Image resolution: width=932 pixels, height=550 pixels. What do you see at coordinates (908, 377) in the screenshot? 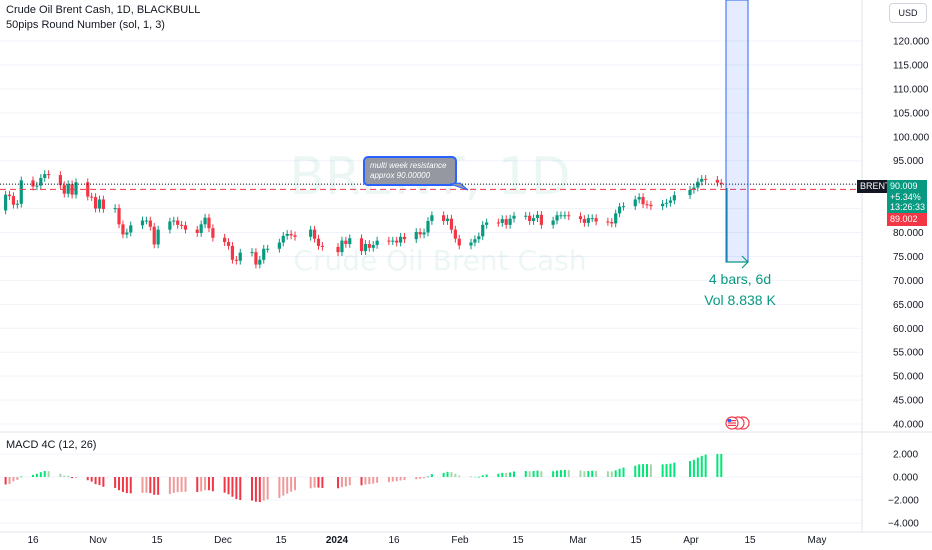
I see `price-tick-label: 50.000` at bounding box center [908, 377].